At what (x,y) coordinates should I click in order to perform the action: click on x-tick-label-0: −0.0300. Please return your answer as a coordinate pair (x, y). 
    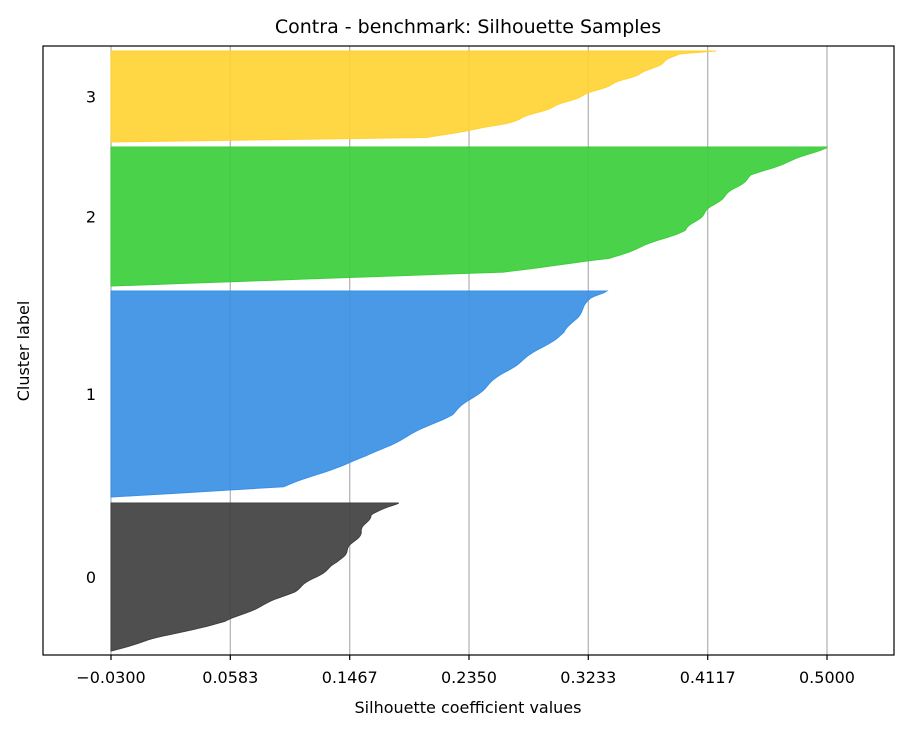
    Looking at the image, I should click on (110, 677).